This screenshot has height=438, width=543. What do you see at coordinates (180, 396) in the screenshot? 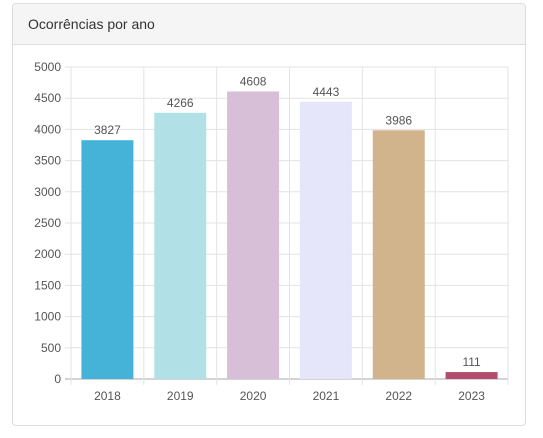
I see `x-tick-label: 2019` at bounding box center [180, 396].